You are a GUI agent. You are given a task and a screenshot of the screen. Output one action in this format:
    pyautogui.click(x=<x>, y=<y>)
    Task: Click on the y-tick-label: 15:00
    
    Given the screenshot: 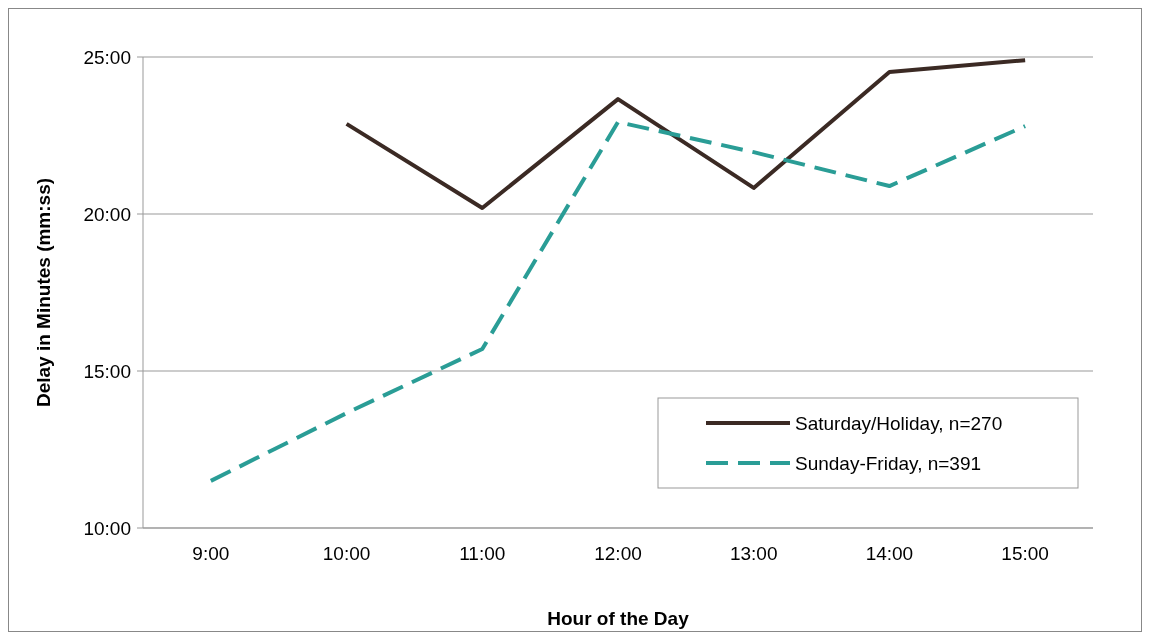 What is the action you would take?
    pyautogui.click(x=107, y=371)
    